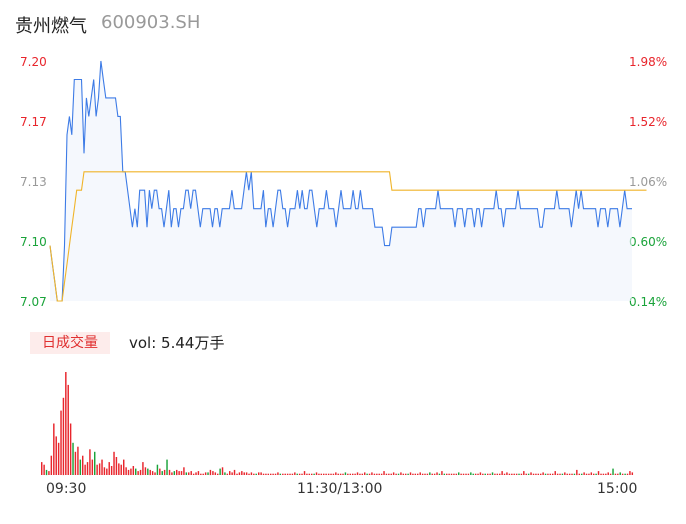 The width and height of the screenshot is (686, 524). Describe the element at coordinates (33, 182) in the screenshot. I see `y-tick-label: 7.13` at that location.